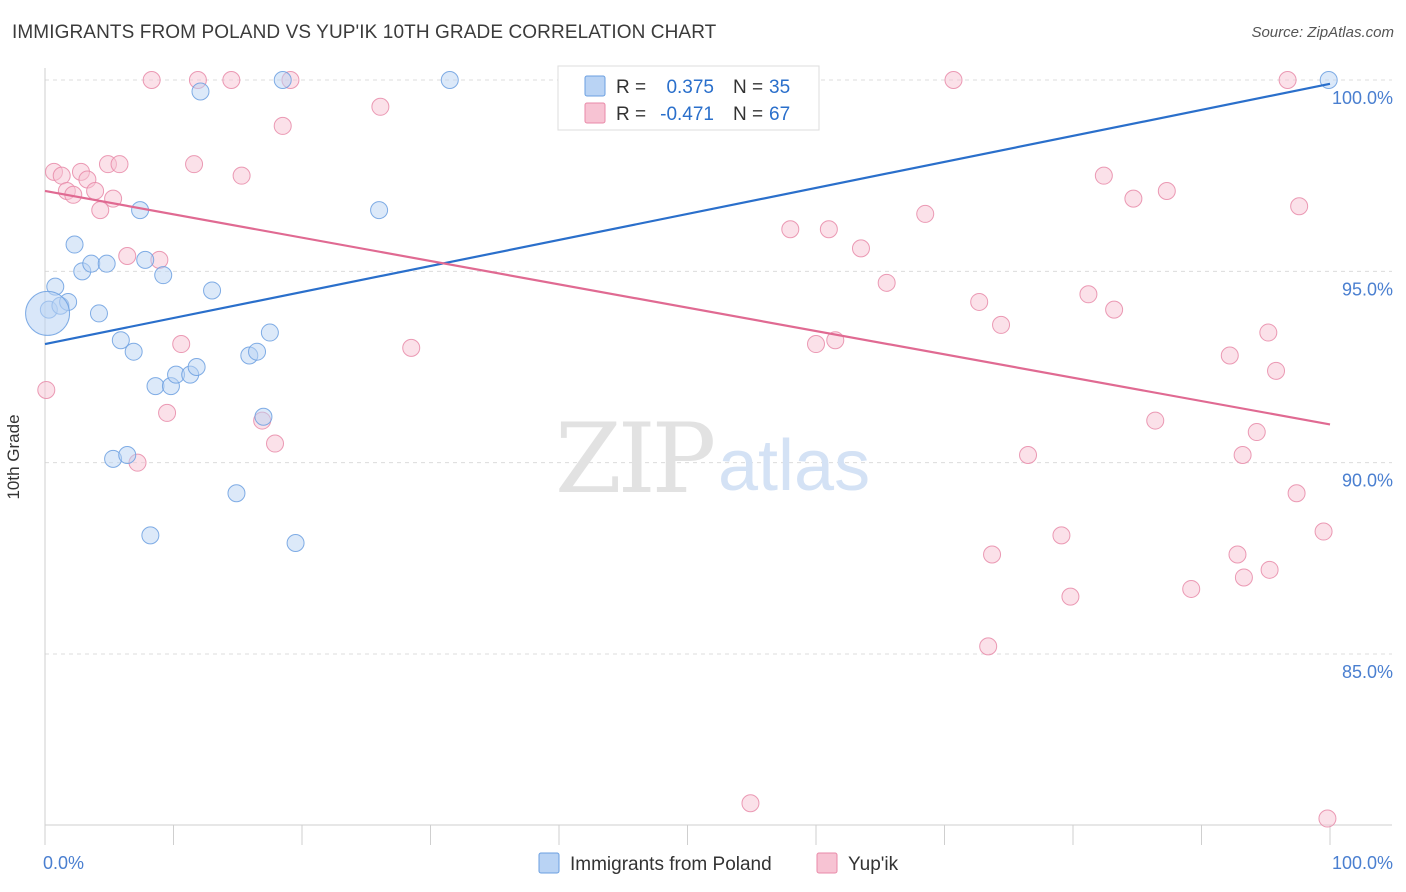  Describe the element at coordinates (671, 864) in the screenshot. I see `bottom-legend-label: Immigrants from Poland` at that location.